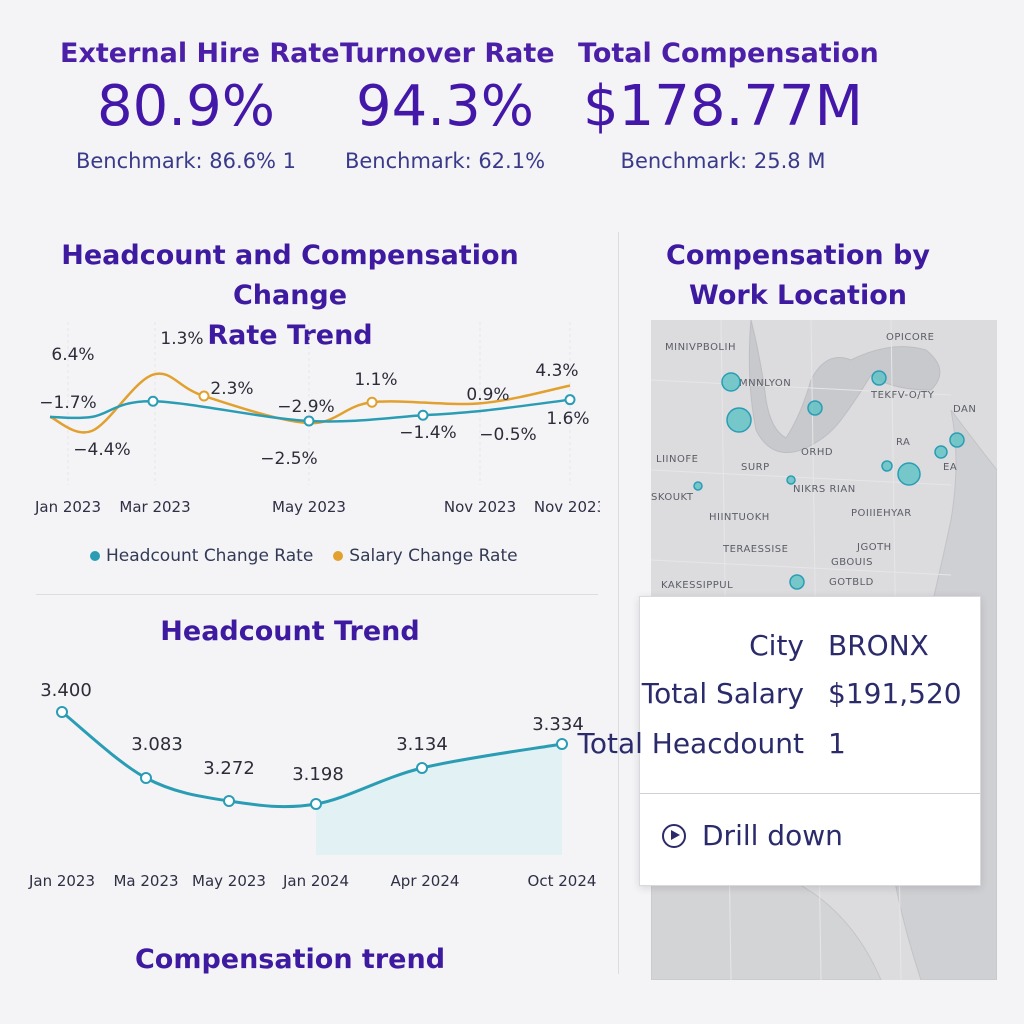 This screenshot has height=1024, width=1024. I want to click on x-tick-label: Oct 2024, so click(562, 881).